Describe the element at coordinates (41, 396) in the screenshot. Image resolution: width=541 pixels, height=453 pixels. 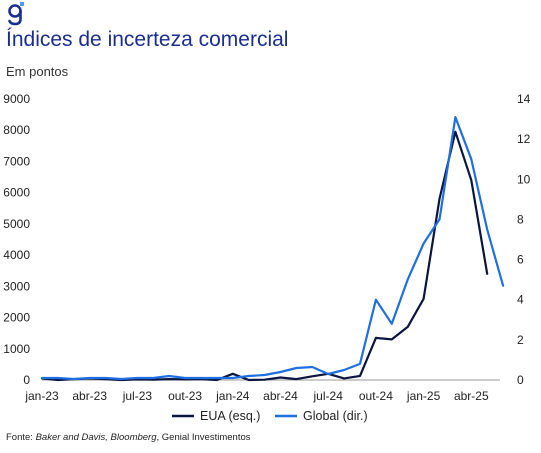
I see `x-tick-label: jan-23` at that location.